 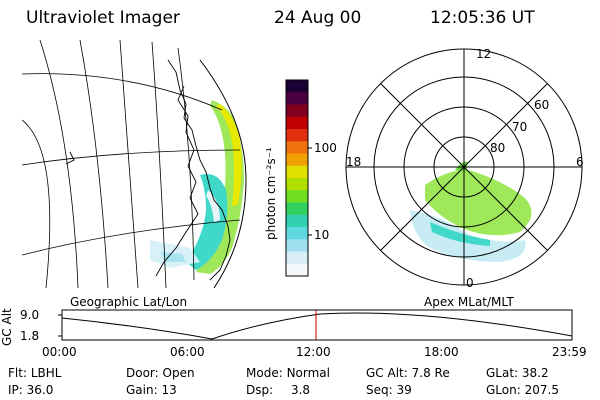 I want to click on timeline-xtick-1800: 18:00, so click(x=441, y=352).